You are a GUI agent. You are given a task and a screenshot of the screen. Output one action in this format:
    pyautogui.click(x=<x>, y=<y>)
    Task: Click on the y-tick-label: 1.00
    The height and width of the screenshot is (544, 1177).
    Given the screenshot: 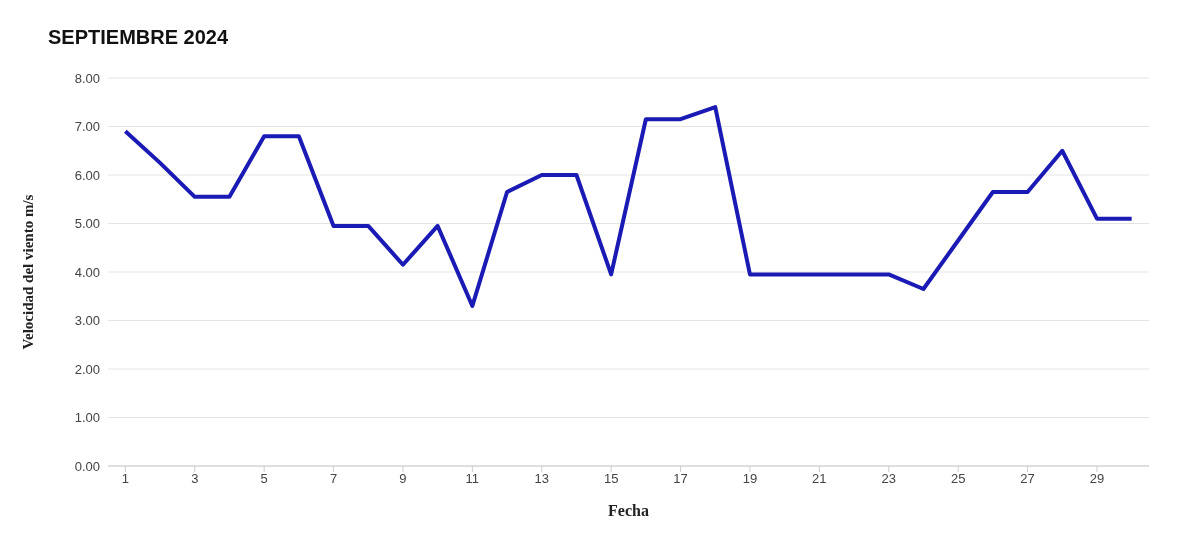 What is the action you would take?
    pyautogui.click(x=87, y=418)
    